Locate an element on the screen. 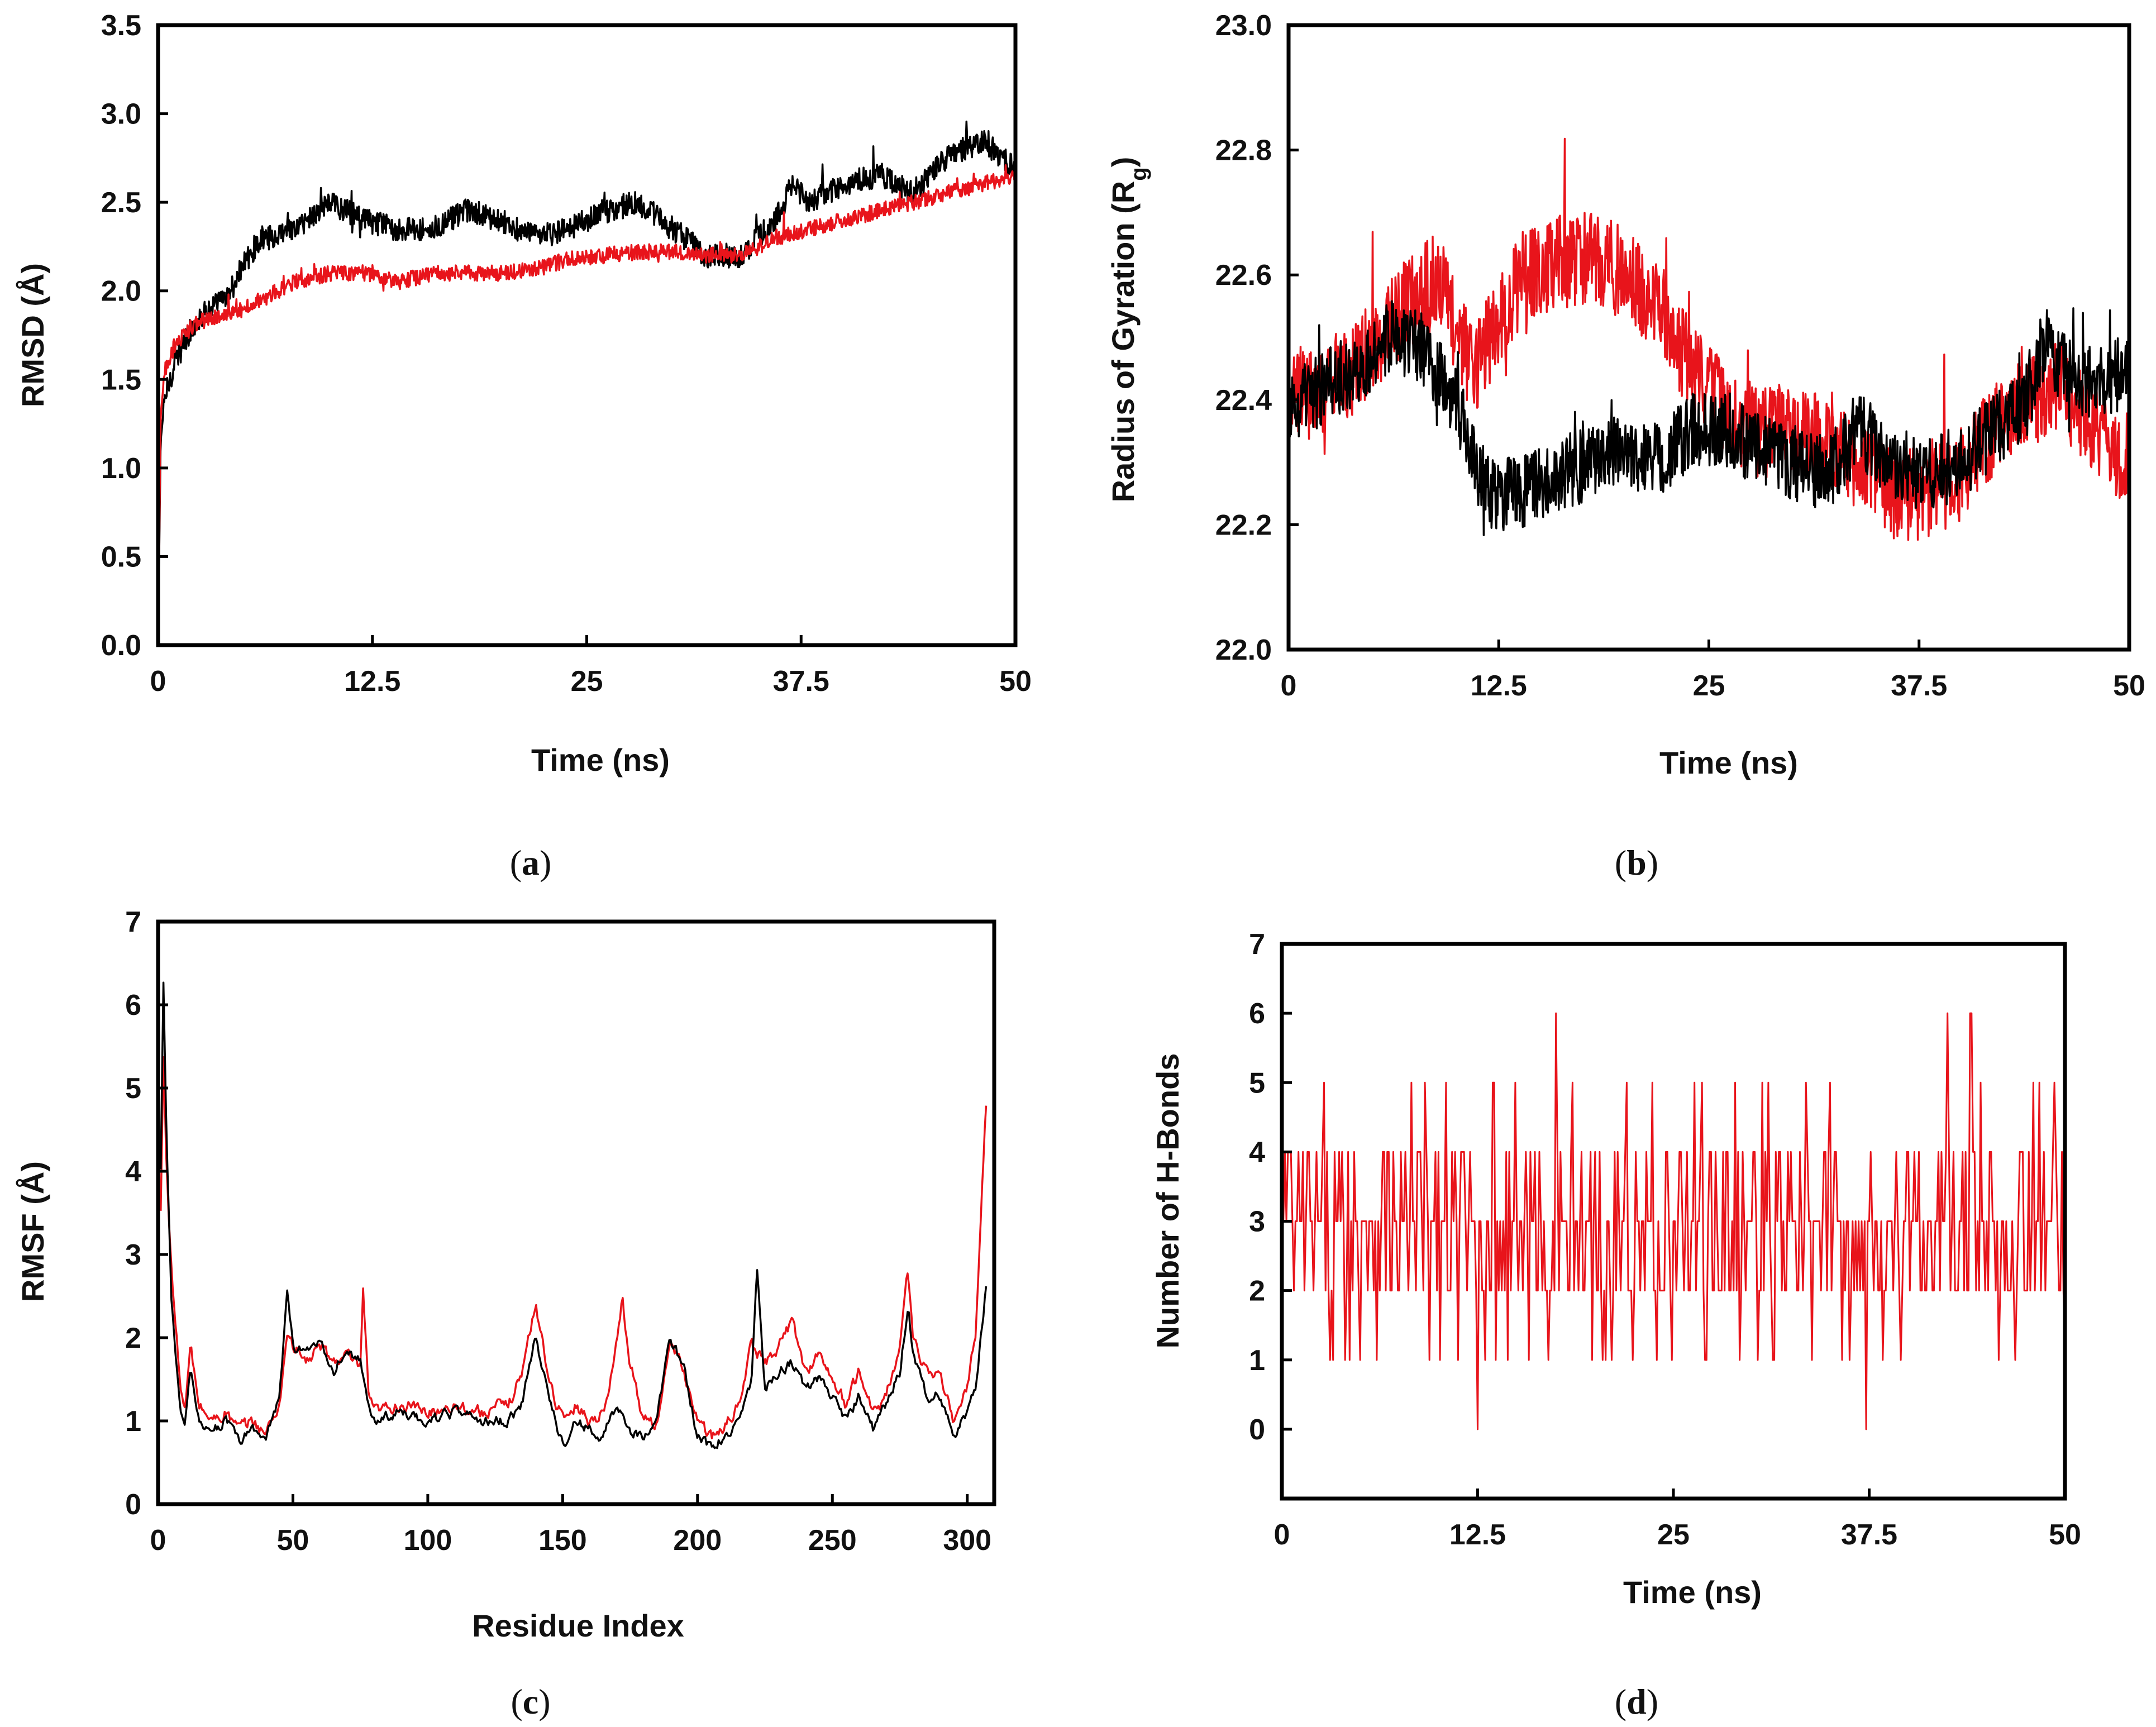  panel-d-ytick-label: 7 is located at coordinates (1257, 944).